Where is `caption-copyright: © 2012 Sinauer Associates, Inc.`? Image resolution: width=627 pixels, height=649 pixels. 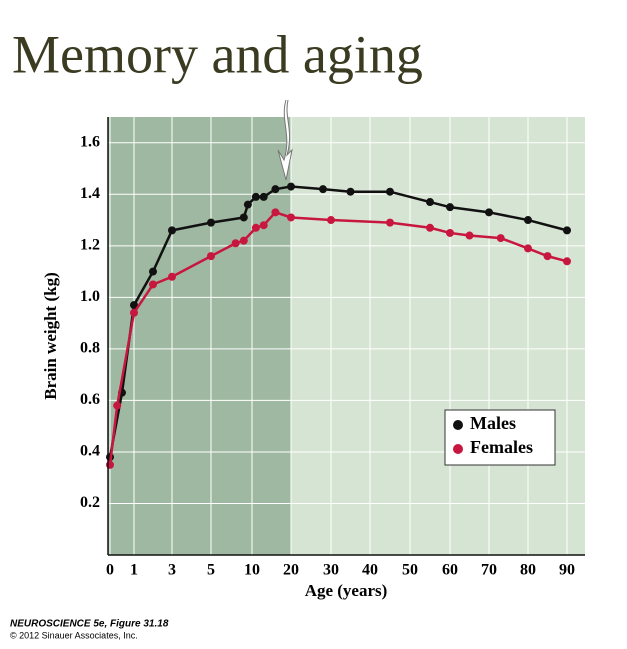
caption-copyright: © 2012 Sinauer Associates, Inc. is located at coordinates (74, 635).